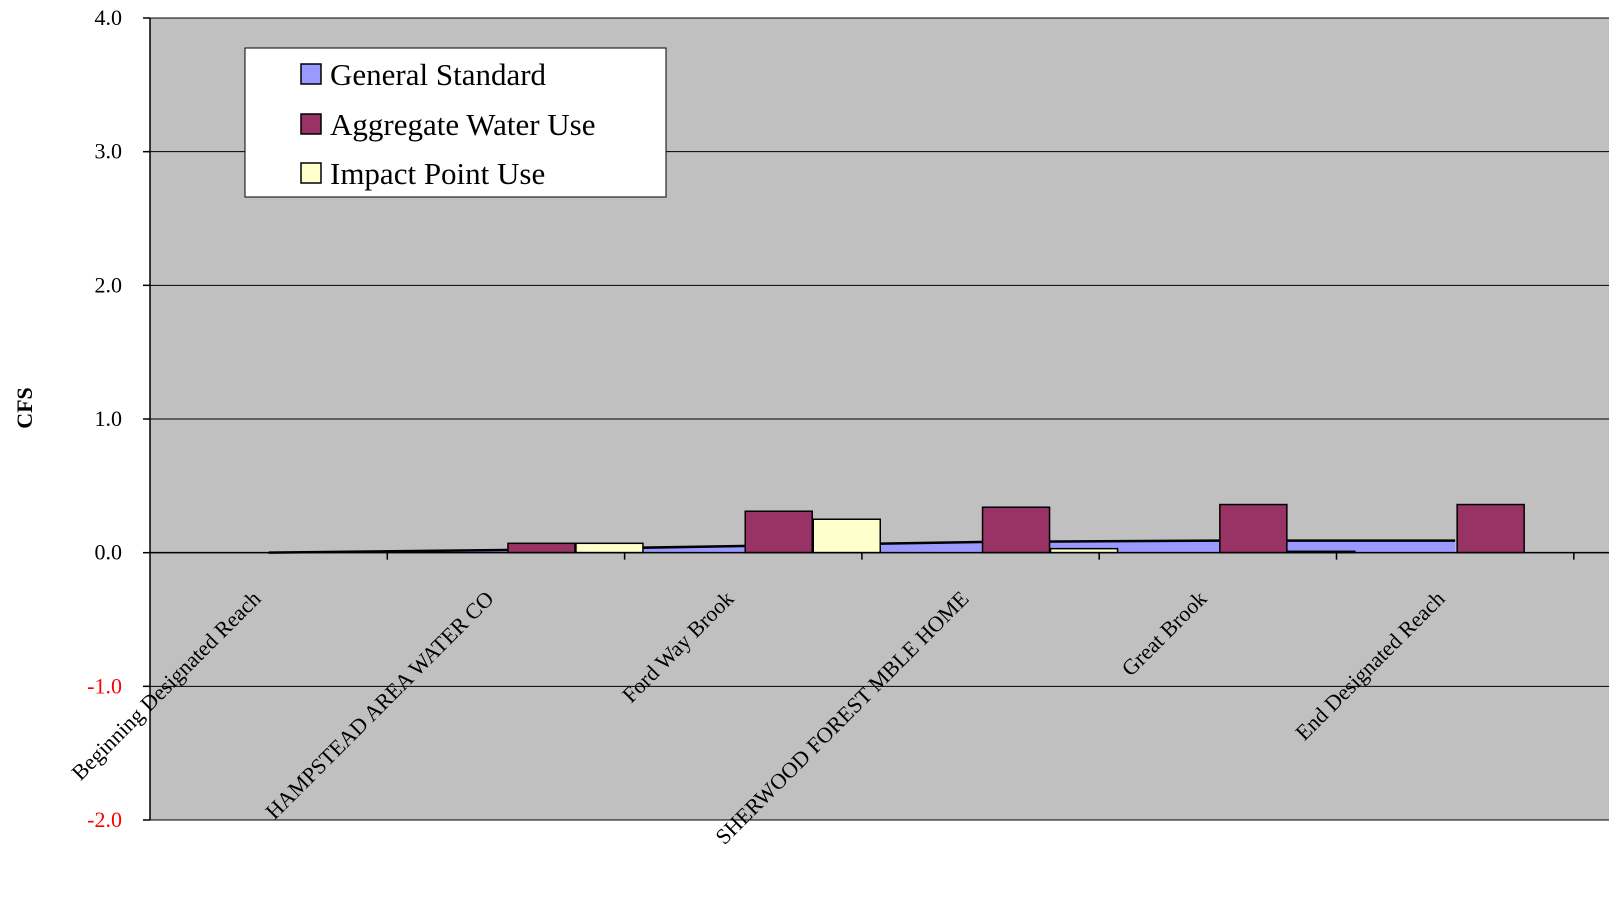 Image resolution: width=1609 pixels, height=919 pixels. I want to click on y-tick-label: 3.0, so click(109, 151).